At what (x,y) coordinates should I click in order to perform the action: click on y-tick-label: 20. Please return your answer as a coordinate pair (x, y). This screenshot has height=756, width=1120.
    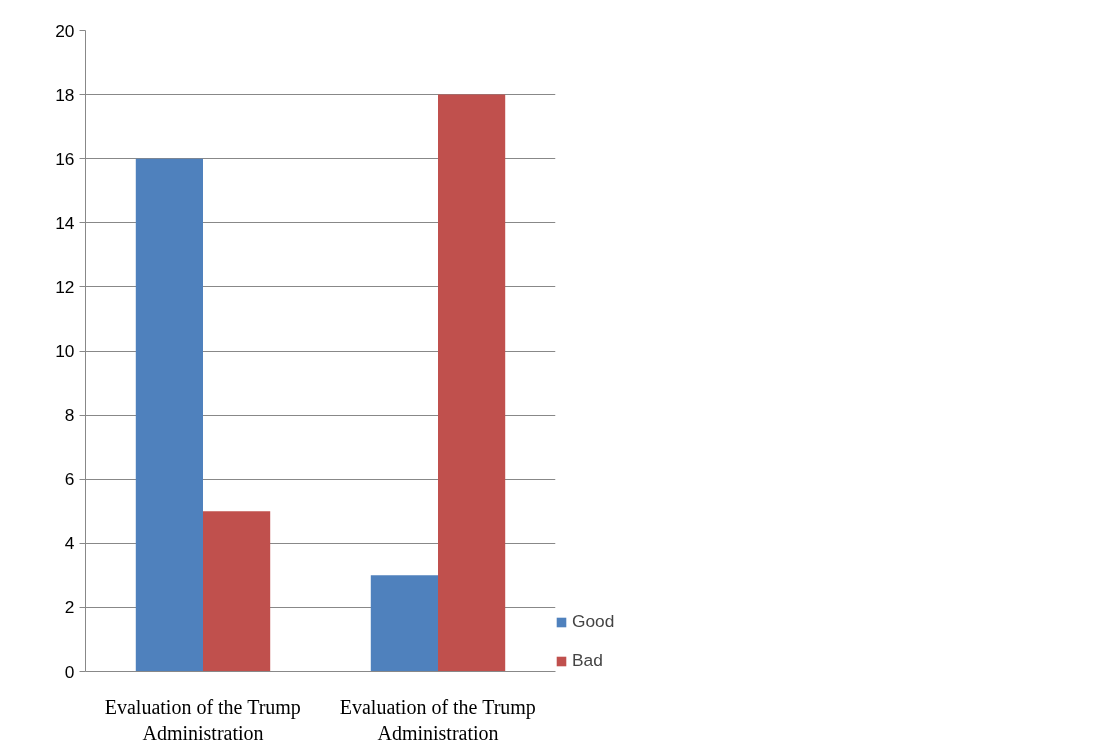
    Looking at the image, I should click on (65, 30).